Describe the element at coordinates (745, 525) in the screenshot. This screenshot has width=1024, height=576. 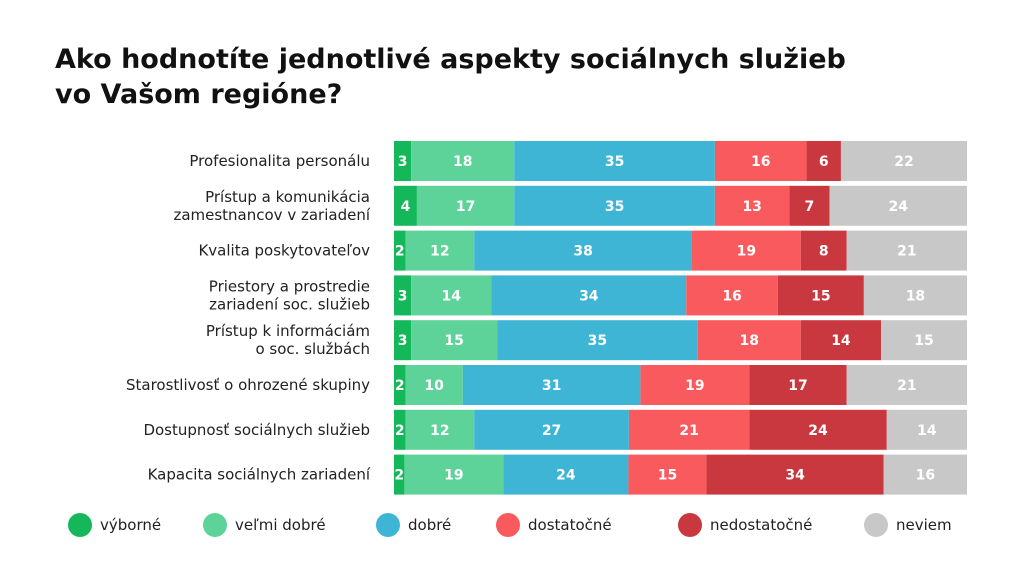
I see `legend-item: nedostatočné` at that location.